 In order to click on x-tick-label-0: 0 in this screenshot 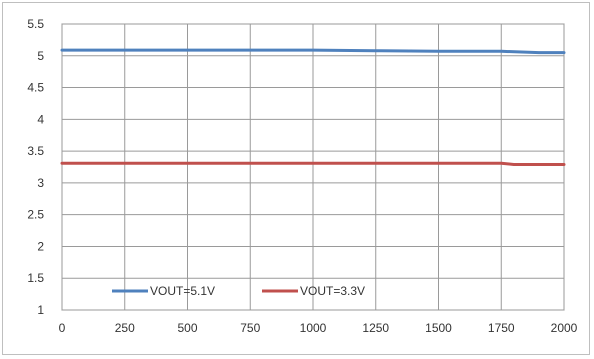, I will do `click(62, 328)`.